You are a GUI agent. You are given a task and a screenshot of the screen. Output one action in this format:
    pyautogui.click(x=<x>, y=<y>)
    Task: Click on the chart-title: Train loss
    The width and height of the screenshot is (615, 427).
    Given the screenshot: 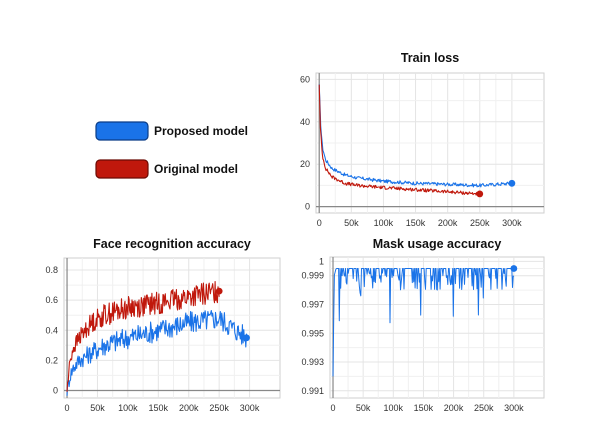 What is the action you would take?
    pyautogui.click(x=430, y=58)
    